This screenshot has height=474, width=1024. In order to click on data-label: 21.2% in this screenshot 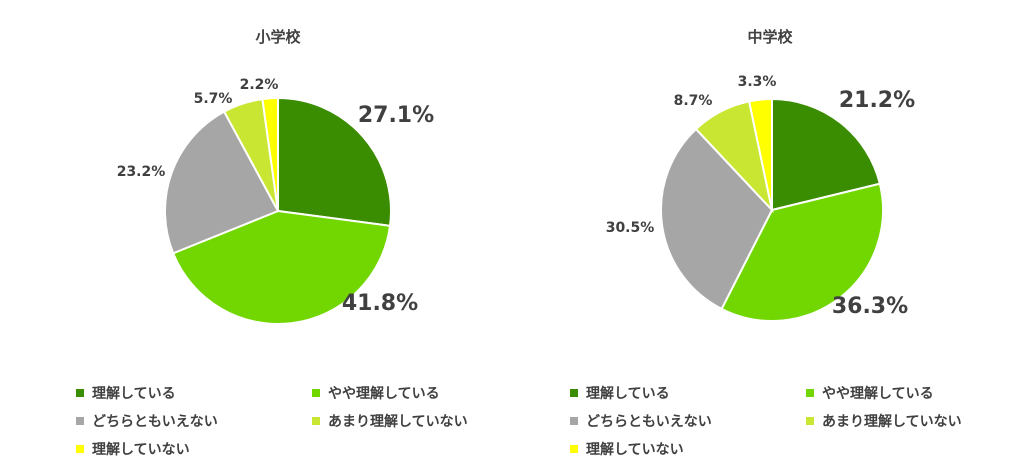, I will do `click(877, 100)`.